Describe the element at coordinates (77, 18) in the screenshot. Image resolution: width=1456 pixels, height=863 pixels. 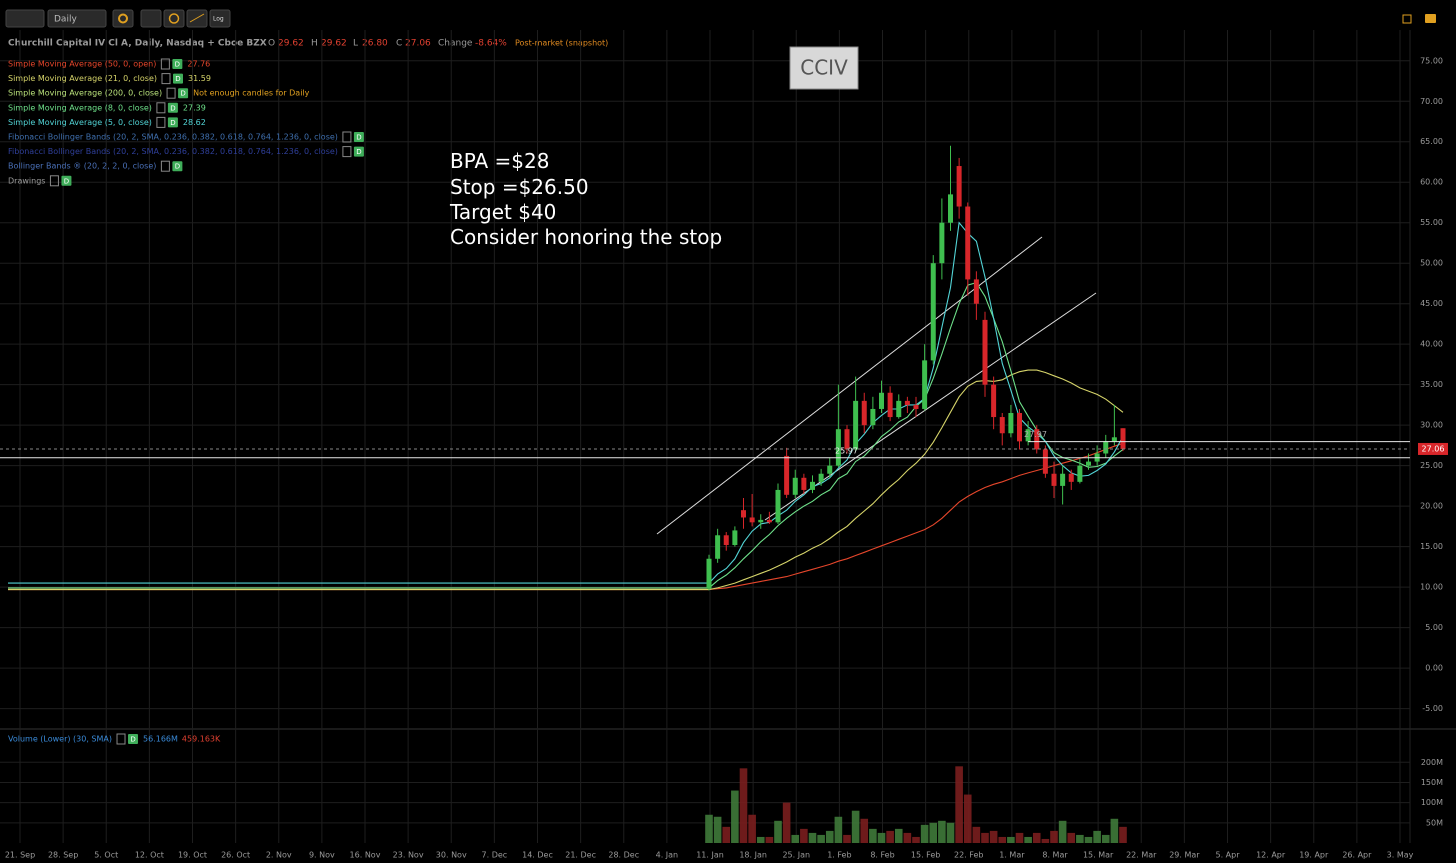
I see `timeframe-select` at that location.